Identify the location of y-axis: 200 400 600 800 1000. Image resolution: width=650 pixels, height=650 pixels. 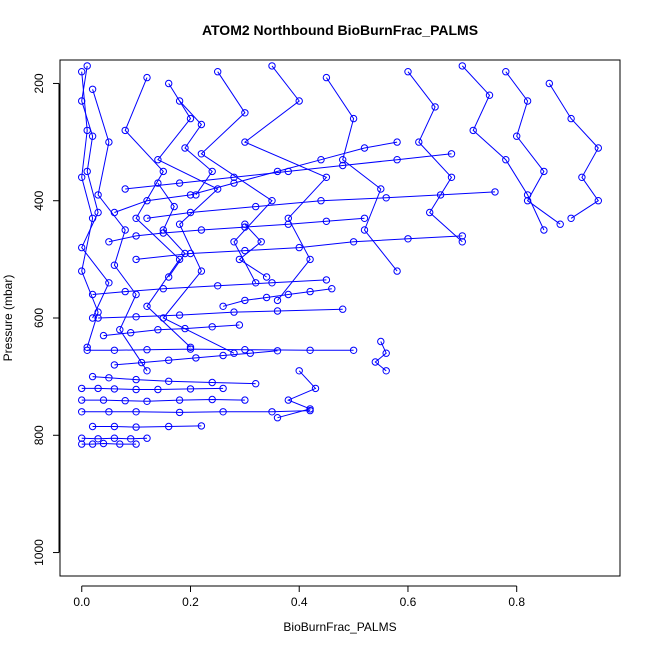
(46, 319).